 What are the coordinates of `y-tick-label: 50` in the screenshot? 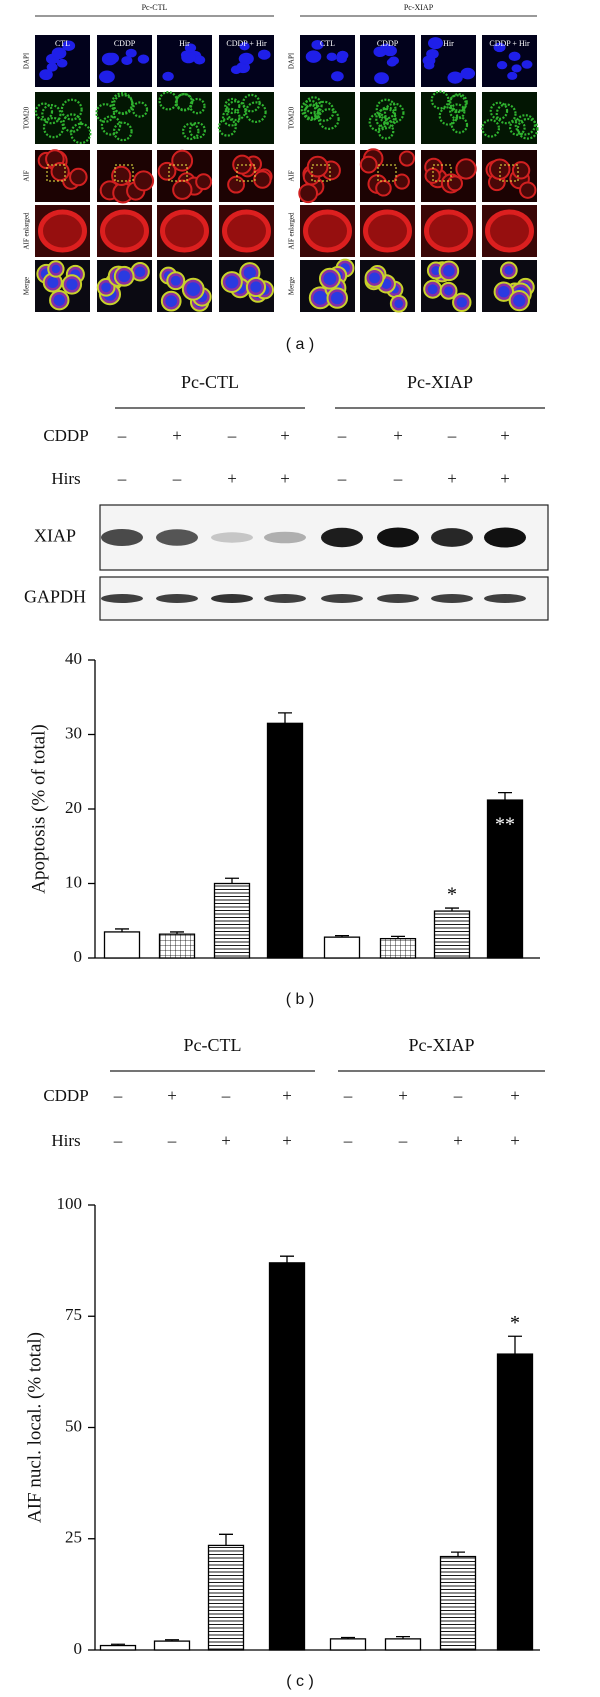 It's located at (73, 1425).